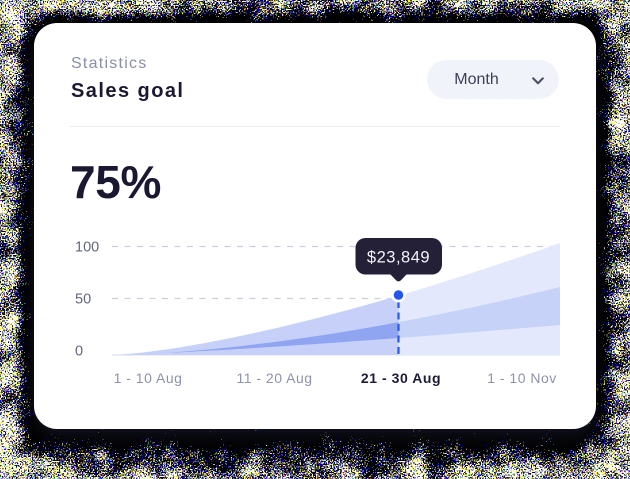  What do you see at coordinates (401, 378) in the screenshot?
I see `svg-text: 21 - 30 Aug` at bounding box center [401, 378].